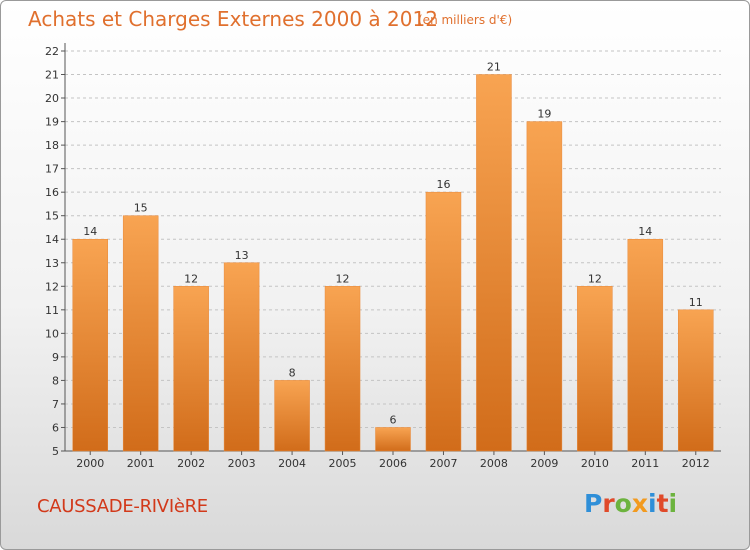 The width and height of the screenshot is (750, 550). Describe the element at coordinates (393, 463) in the screenshot. I see `x-tick-label-2006: 2006` at that location.